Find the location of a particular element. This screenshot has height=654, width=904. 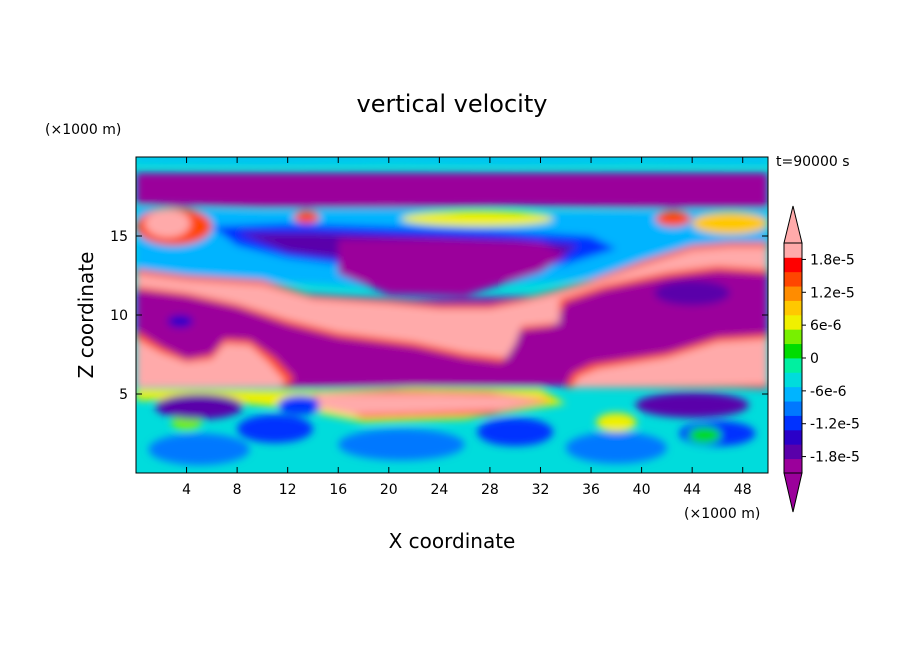

x-axis-label: X coordinate is located at coordinates (452, 541).